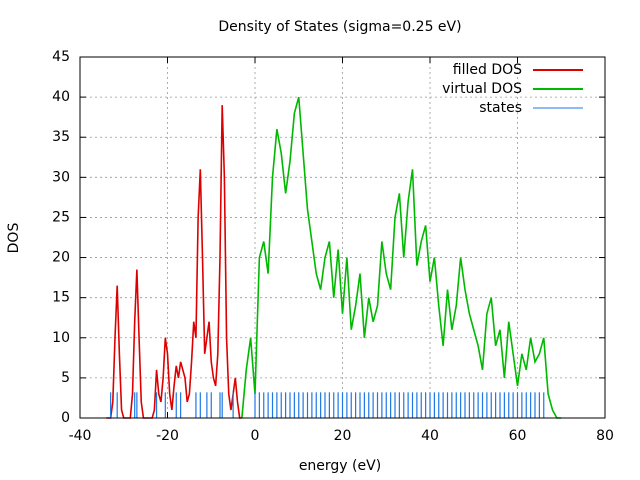  Describe the element at coordinates (61, 298) in the screenshot. I see `y-tick-label: 15` at that location.